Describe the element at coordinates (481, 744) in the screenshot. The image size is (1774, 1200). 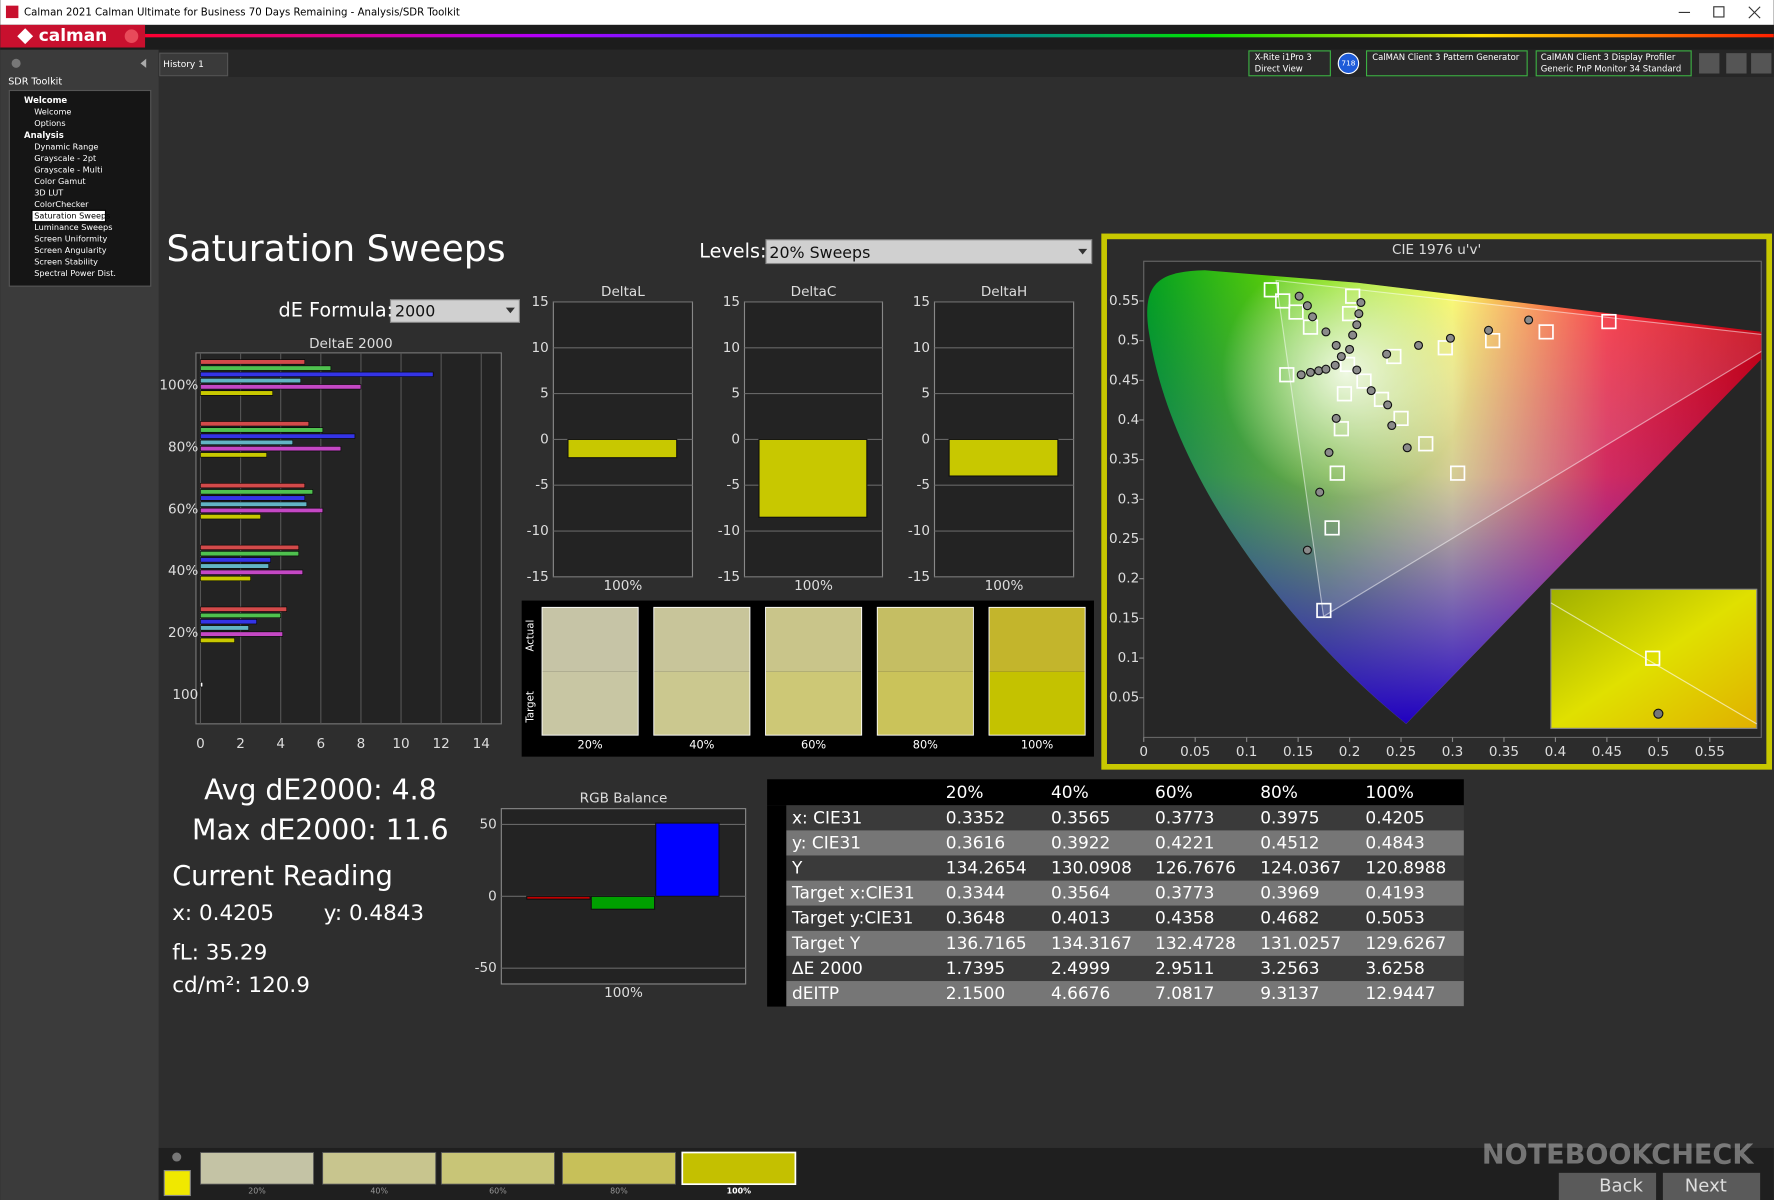
I see `x-tick-label: 14` at that location.